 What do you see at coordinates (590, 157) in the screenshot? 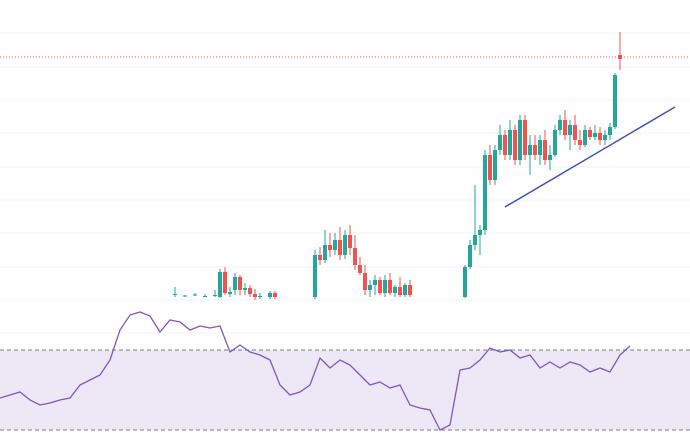
I see `trend-line` at bounding box center [590, 157].